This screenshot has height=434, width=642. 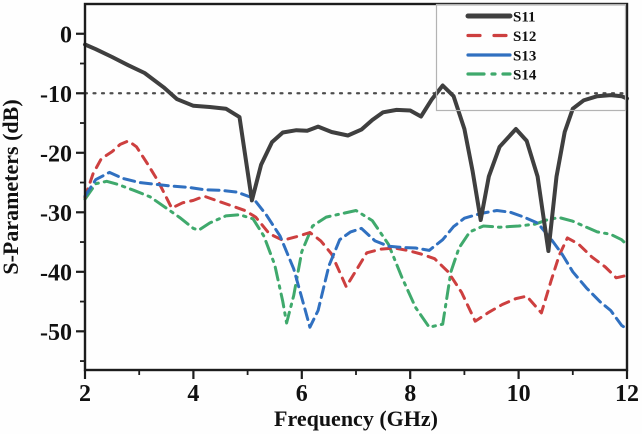 What do you see at coordinates (11, 186) in the screenshot?
I see `y-axis-title: S-Parameters (dB)` at bounding box center [11, 186].